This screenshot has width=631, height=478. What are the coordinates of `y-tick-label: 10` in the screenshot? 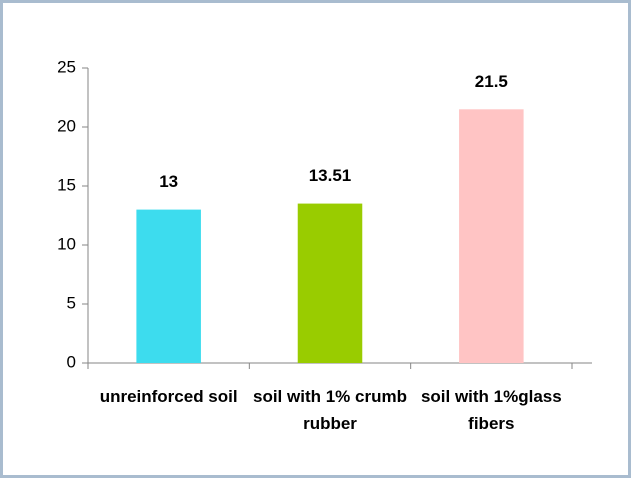 It's located at (66, 243).